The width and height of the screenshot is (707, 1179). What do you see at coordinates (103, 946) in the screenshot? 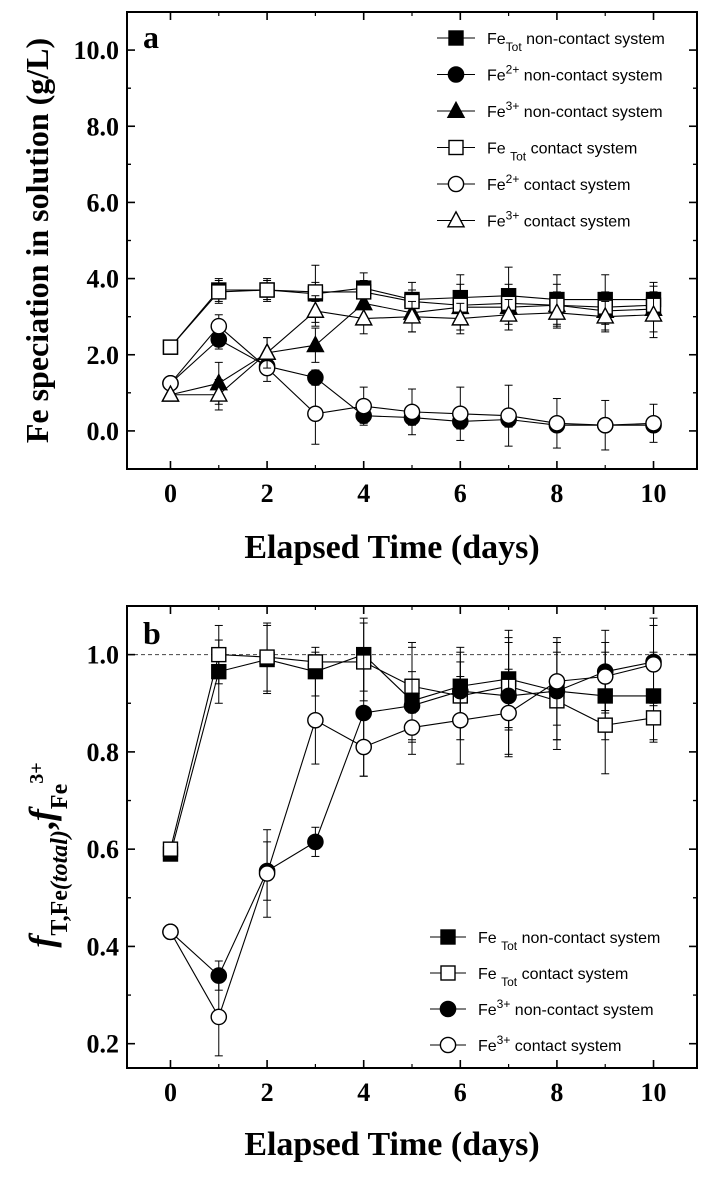
I see `y-tick-label: 0.4` at bounding box center [103, 946].